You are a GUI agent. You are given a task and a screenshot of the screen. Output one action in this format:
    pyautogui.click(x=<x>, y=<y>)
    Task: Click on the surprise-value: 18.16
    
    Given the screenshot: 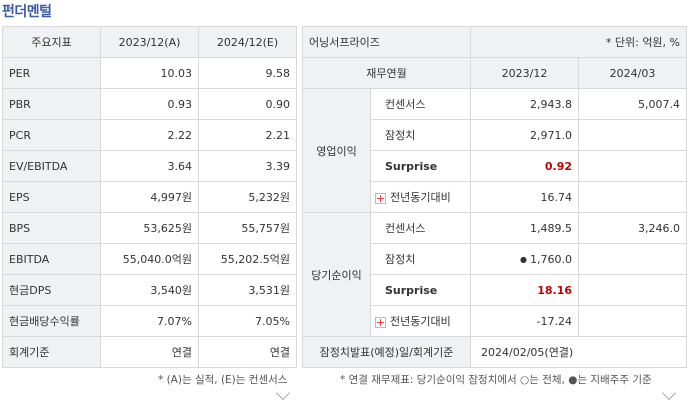 What is the action you would take?
    pyautogui.click(x=524, y=290)
    